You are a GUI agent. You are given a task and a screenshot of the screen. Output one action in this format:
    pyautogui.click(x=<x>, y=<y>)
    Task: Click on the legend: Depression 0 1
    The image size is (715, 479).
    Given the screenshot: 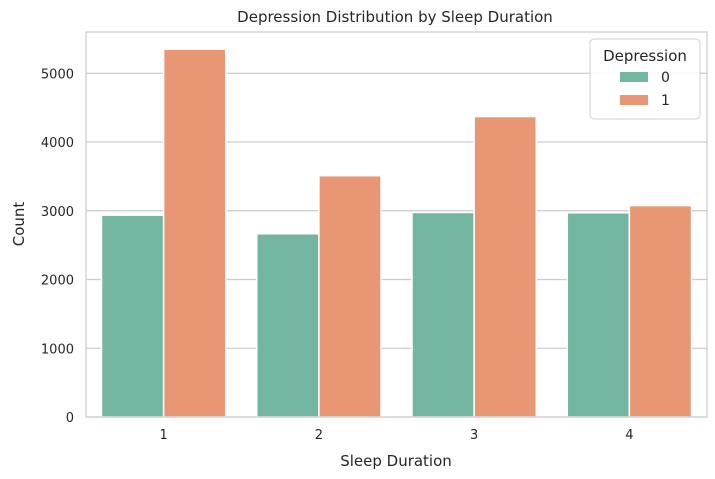 What is the action you would take?
    pyautogui.click(x=645, y=79)
    